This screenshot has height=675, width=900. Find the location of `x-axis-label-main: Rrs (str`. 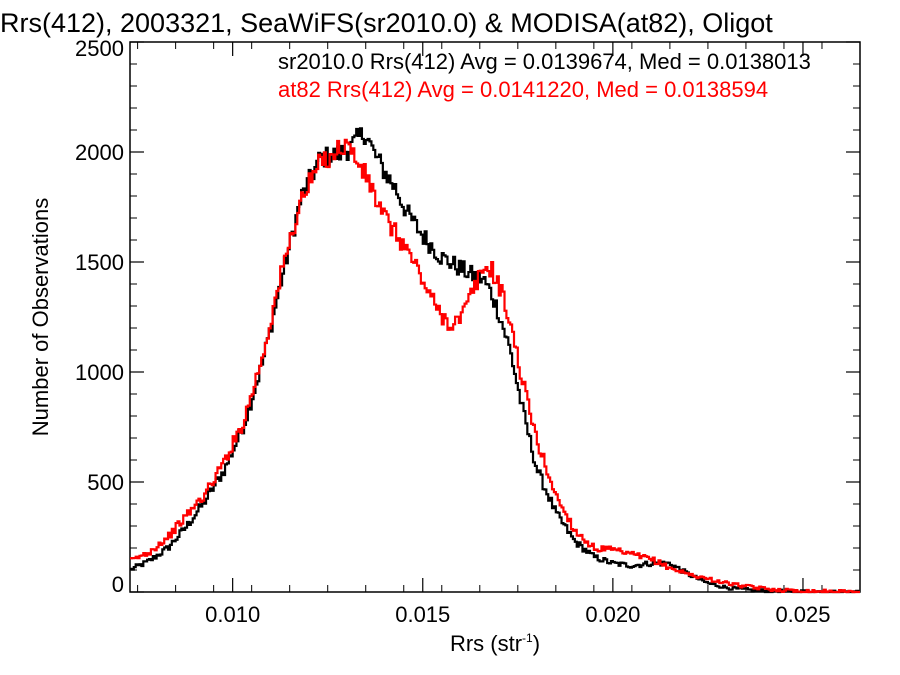

x-axis-label-main: Rrs (str is located at coordinates (486, 643).